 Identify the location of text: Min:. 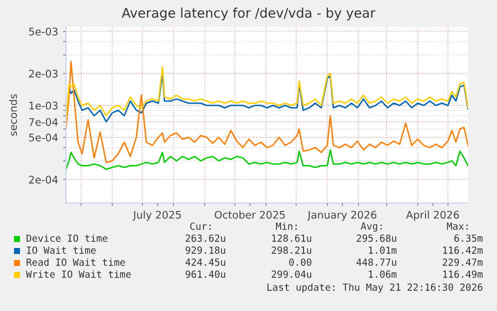
(286, 226).